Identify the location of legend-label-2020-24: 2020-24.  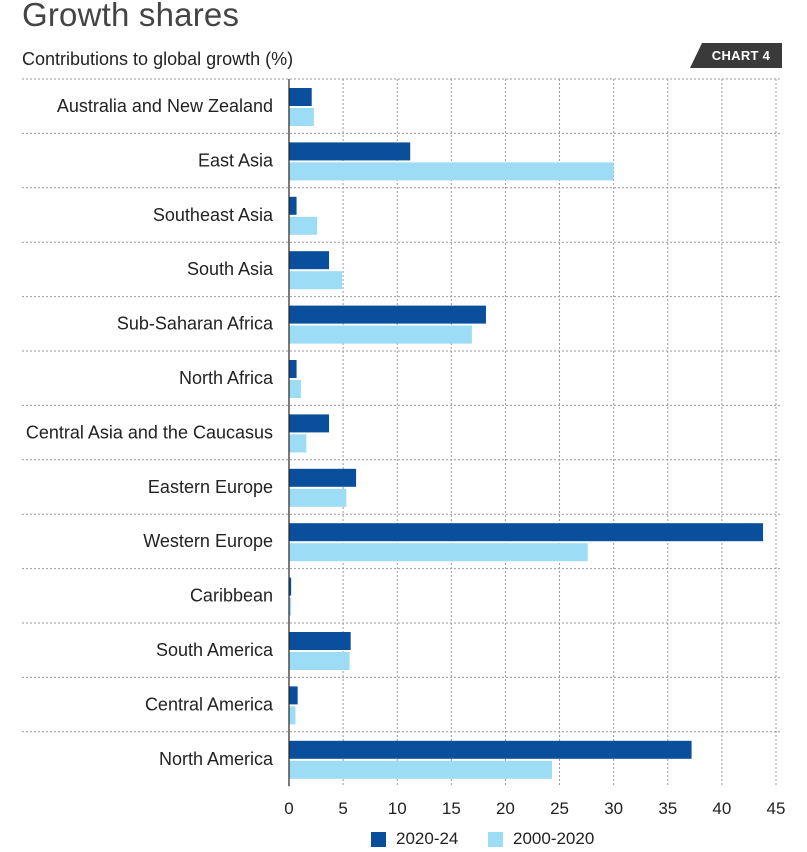
(427, 838).